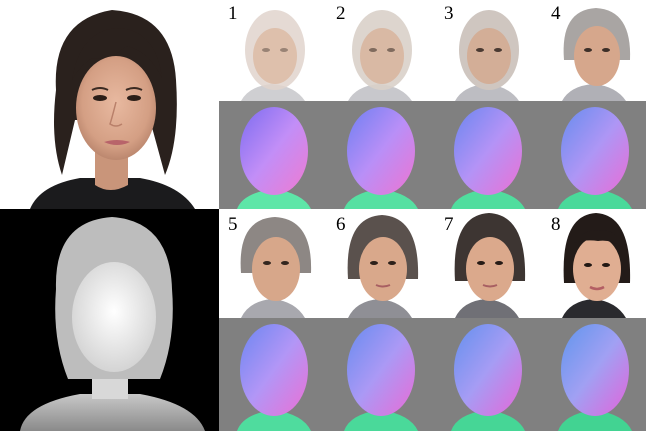  What do you see at coordinates (449, 13) in the screenshot?
I see `step-label-3: 3` at bounding box center [449, 13].